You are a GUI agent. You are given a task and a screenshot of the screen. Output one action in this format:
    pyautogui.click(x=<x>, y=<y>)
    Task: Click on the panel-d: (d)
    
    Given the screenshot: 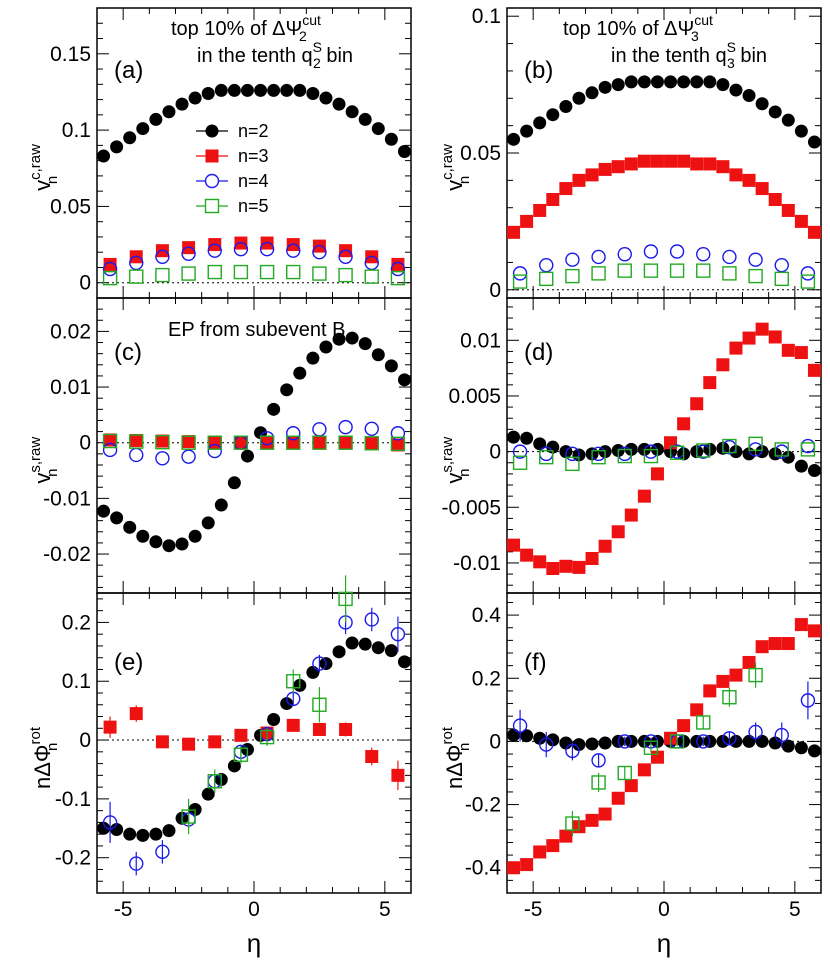 What is the action you would take?
    pyautogui.click(x=664, y=445)
    